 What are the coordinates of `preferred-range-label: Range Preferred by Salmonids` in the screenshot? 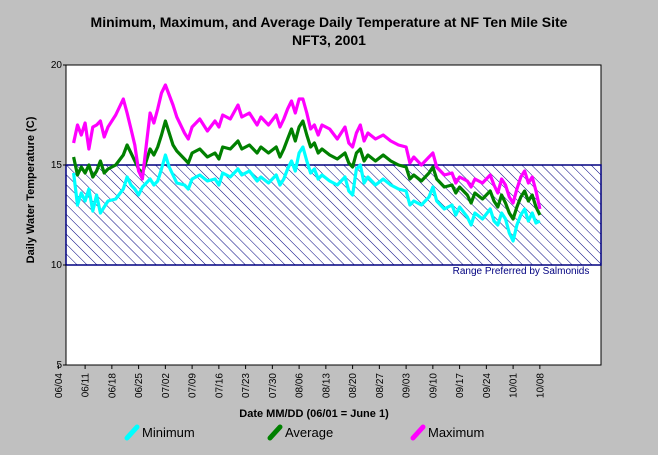 It's located at (521, 271).